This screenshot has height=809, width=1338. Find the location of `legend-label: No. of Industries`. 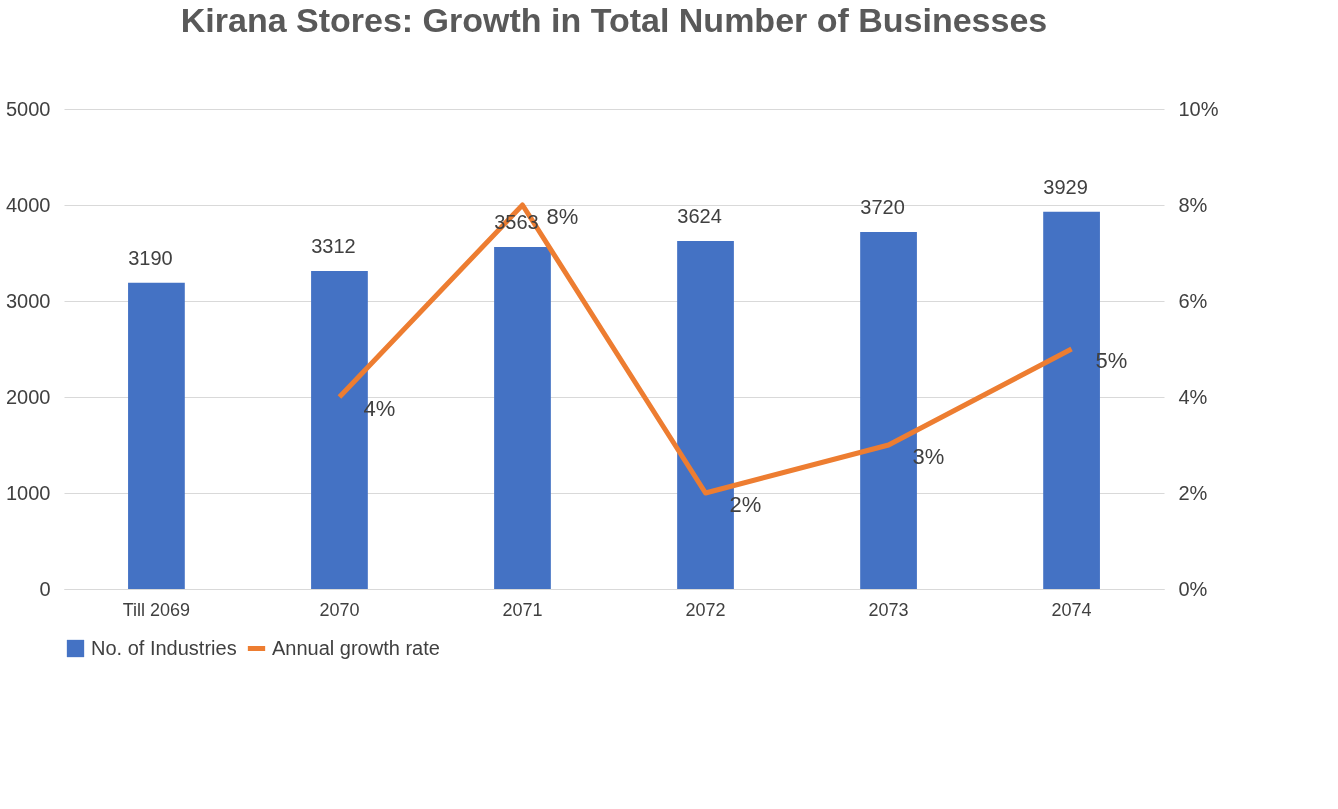

legend-label: No. of Industries is located at coordinates (164, 647).